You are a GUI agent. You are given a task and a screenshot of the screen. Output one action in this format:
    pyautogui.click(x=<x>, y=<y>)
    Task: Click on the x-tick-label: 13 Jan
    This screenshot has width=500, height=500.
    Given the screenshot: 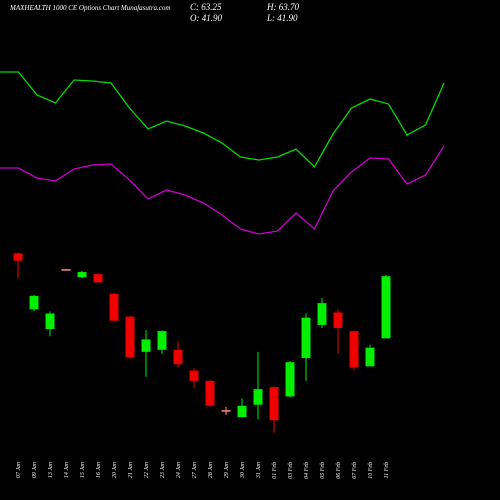 What is the action you would take?
    pyautogui.click(x=51, y=470)
    